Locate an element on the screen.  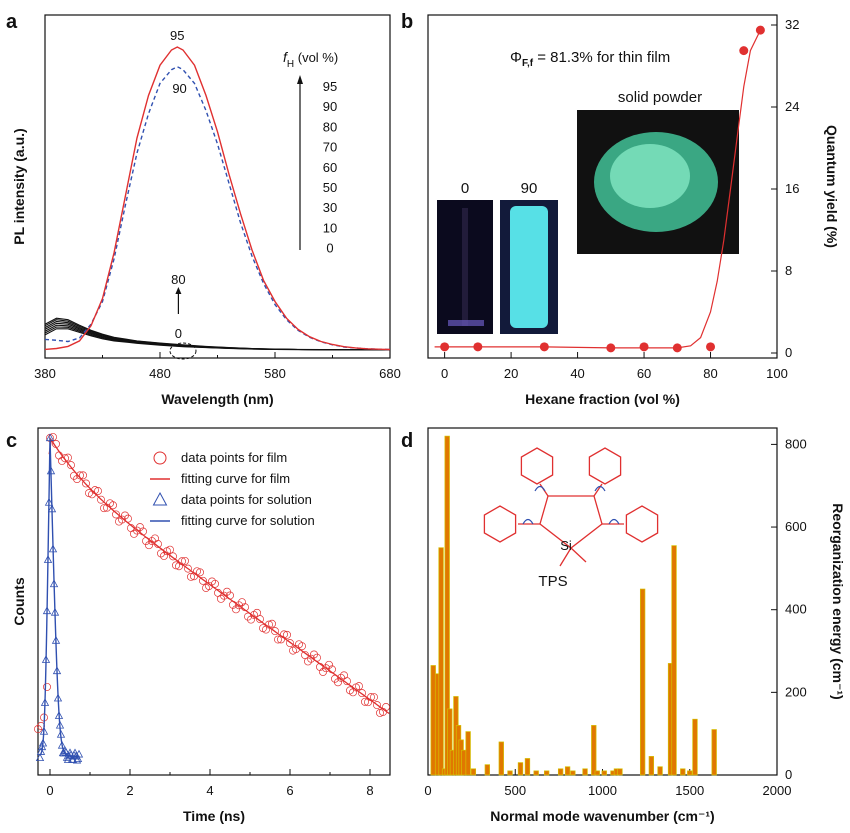
low-intensity-circle is located at coordinates (183, 351).